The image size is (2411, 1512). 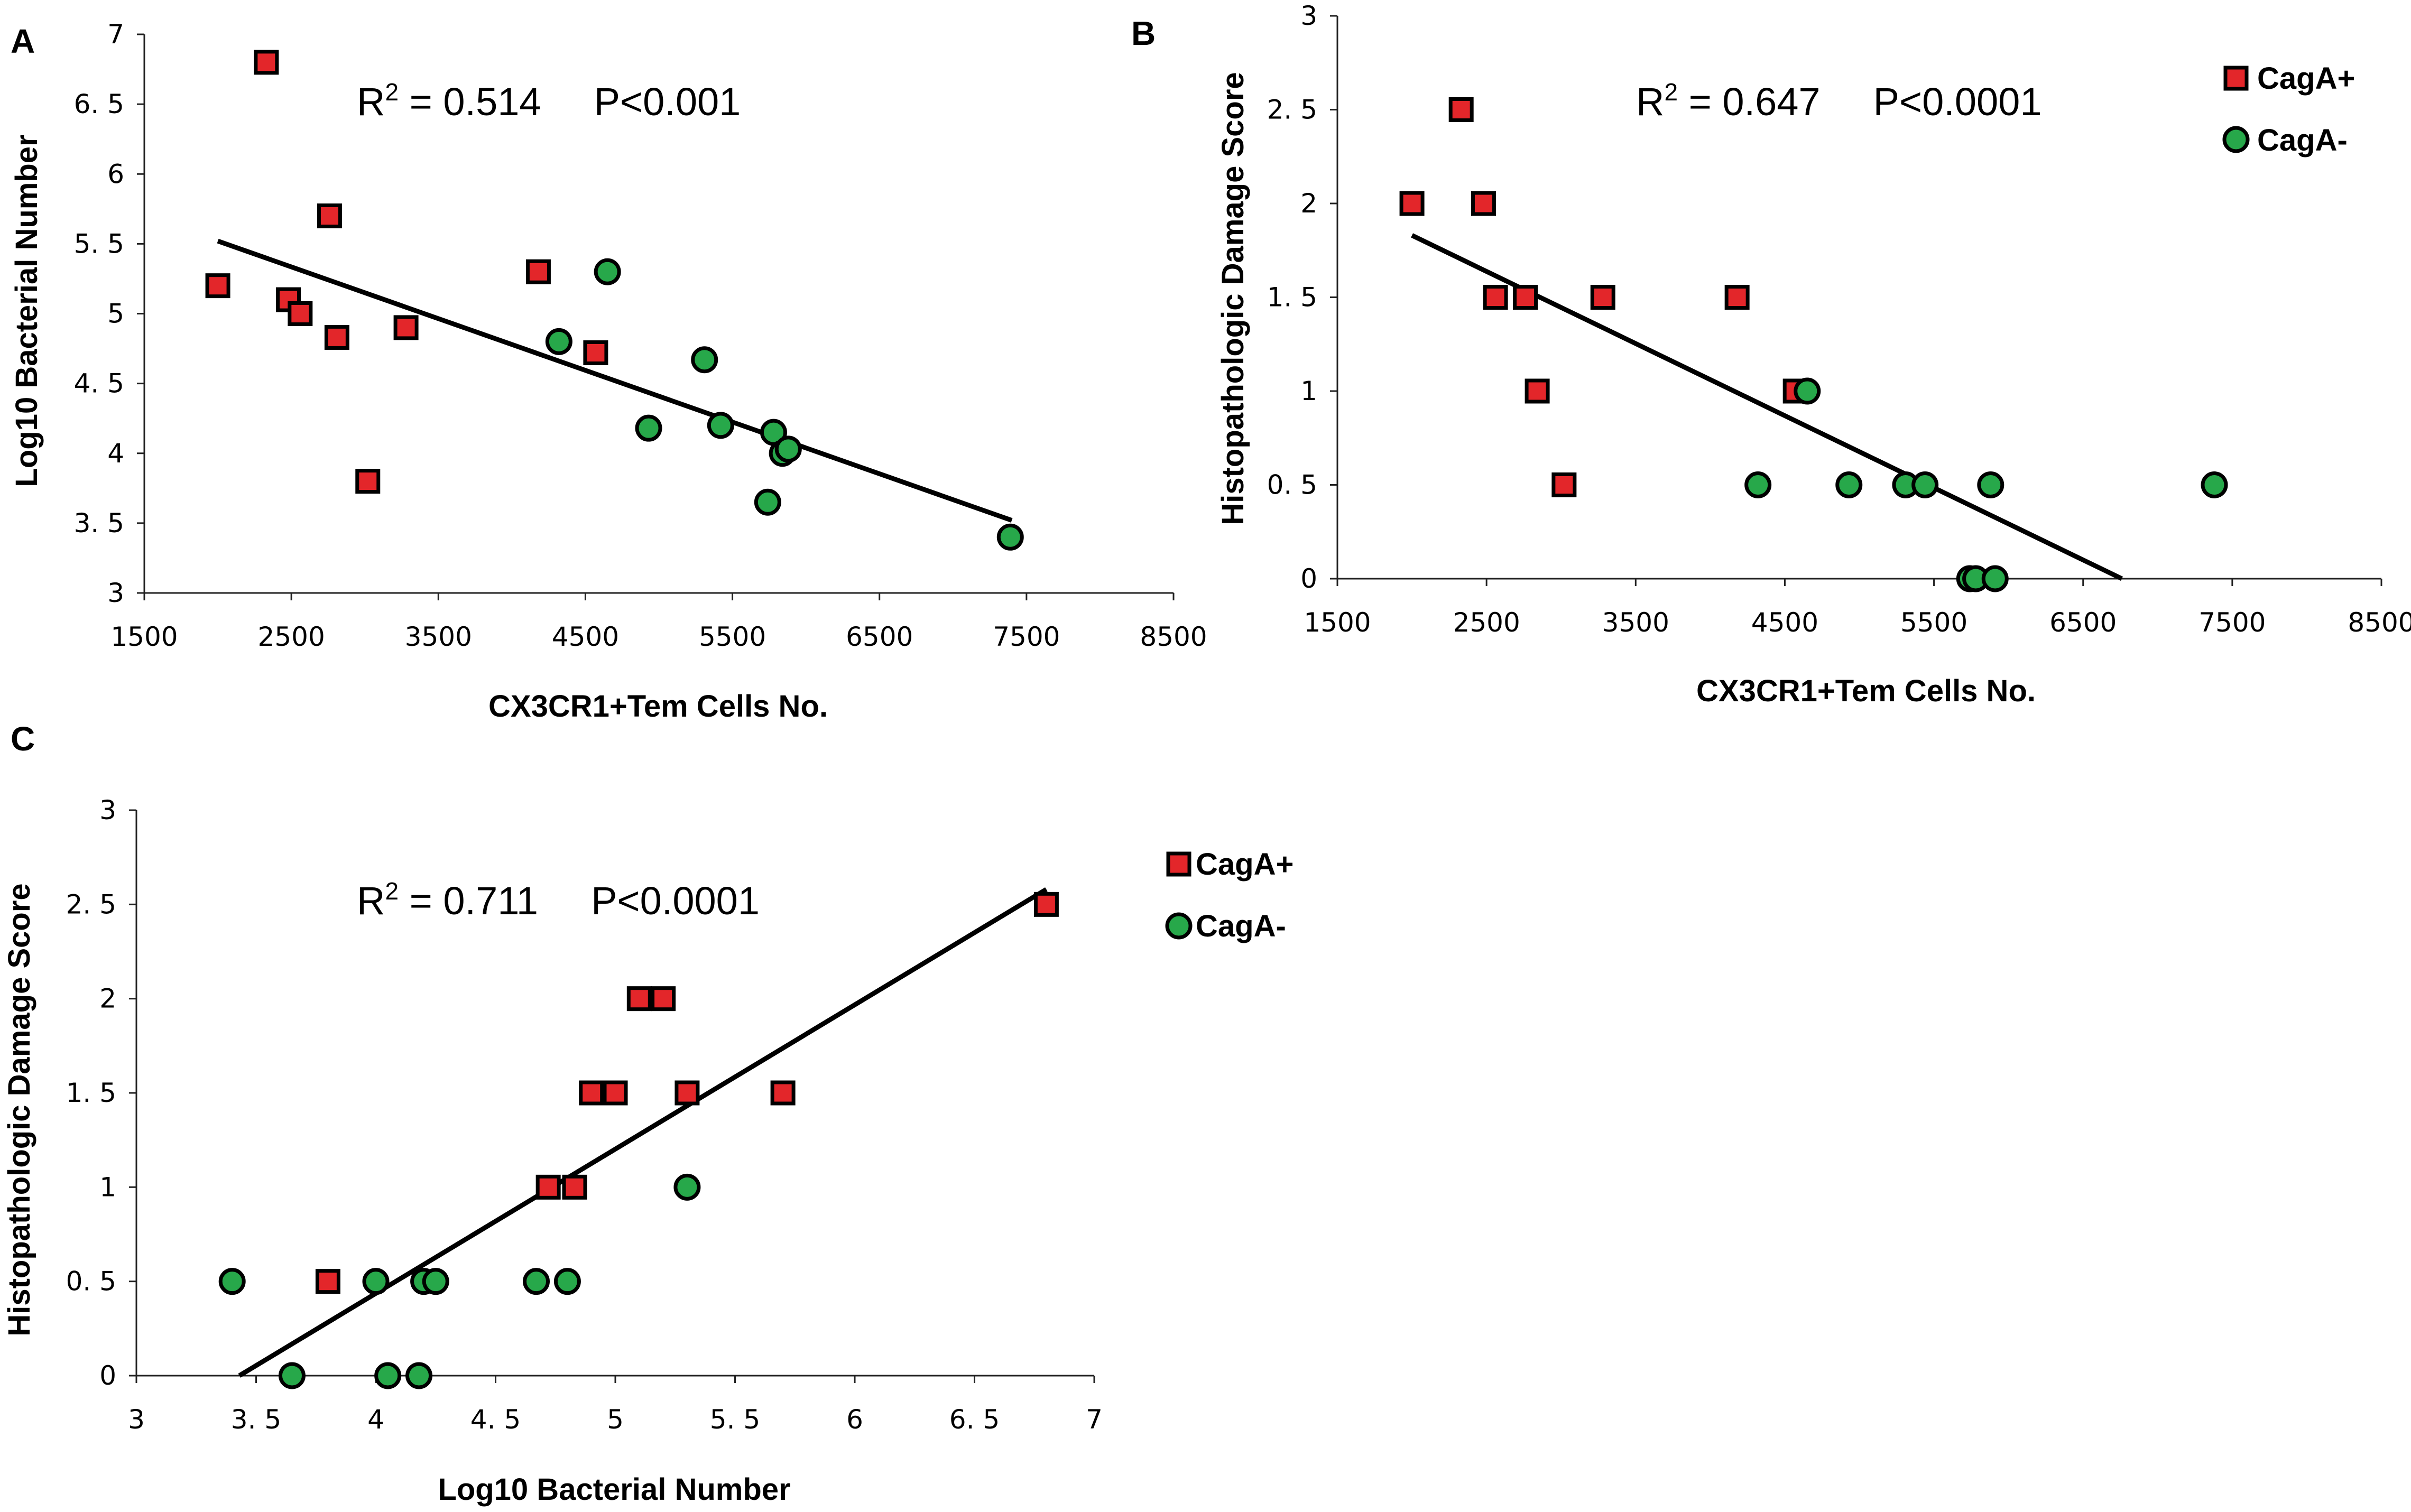 I want to click on panel-b-x-tick-label: 5500, so click(x=1933, y=622).